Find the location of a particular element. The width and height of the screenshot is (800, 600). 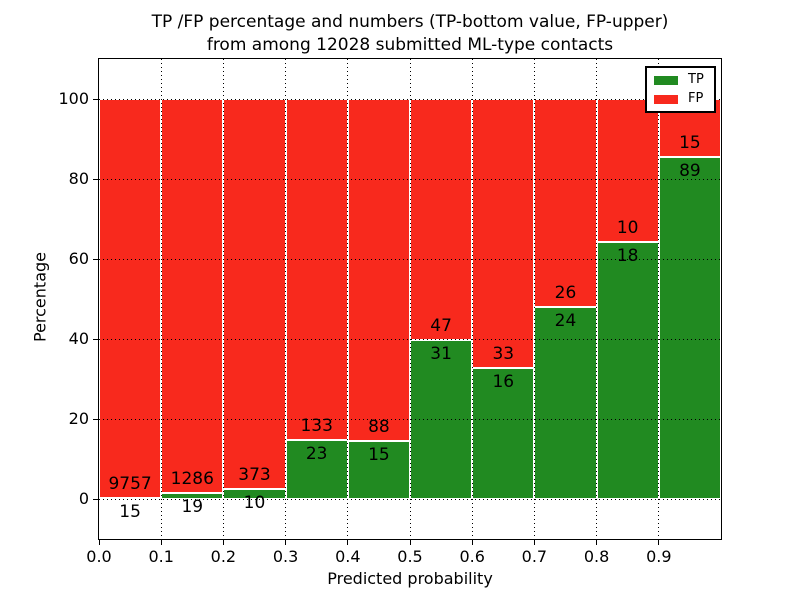

x-tick-label: 0.3 is located at coordinates (285, 556).